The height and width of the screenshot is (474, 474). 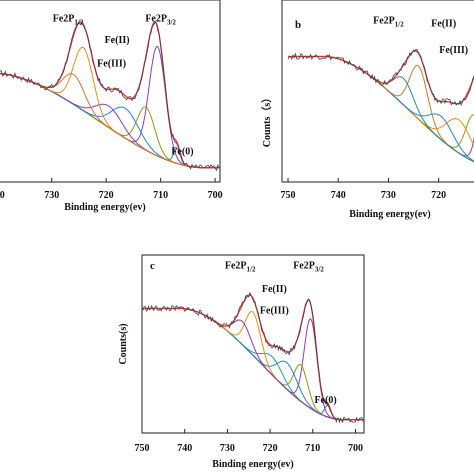 I want to click on panel-b-xlabel: Binding energy(ev), so click(x=389, y=214).